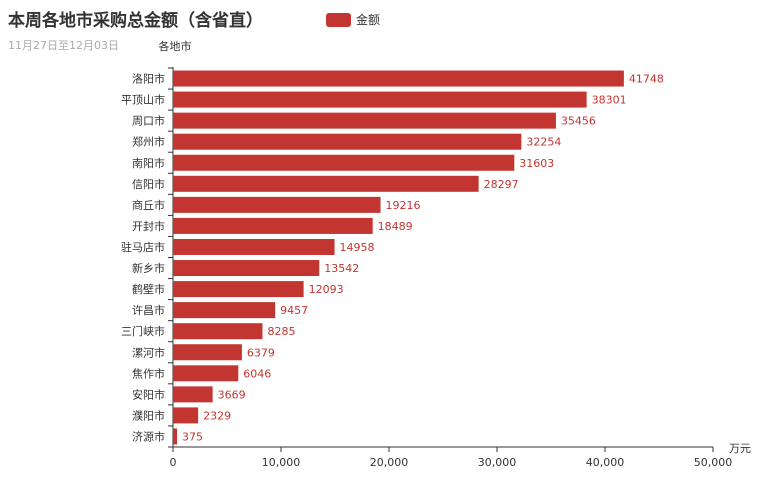 This screenshot has height=480, width=760. I want to click on category-label: 南阳市, so click(148, 163).